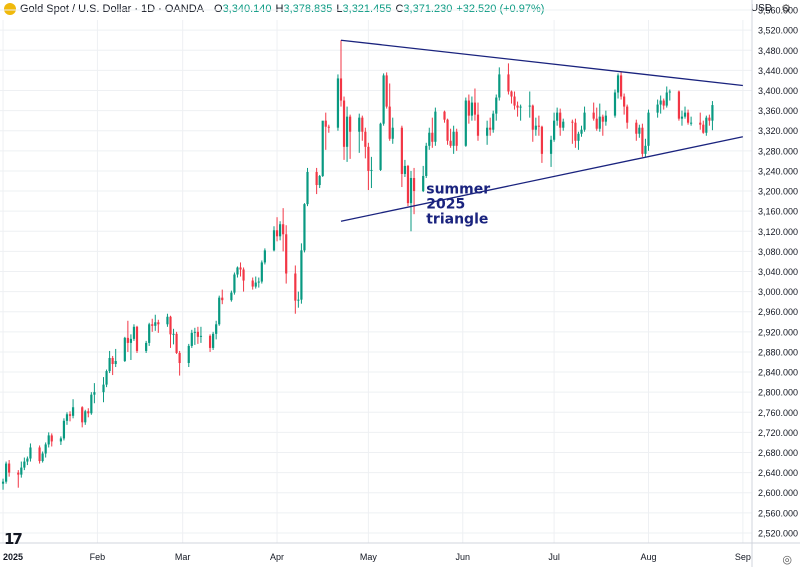 This screenshot has width=800, height=567. Describe the element at coordinates (13, 539) in the screenshot. I see `tradingview-logo-icon: 17` at that location.